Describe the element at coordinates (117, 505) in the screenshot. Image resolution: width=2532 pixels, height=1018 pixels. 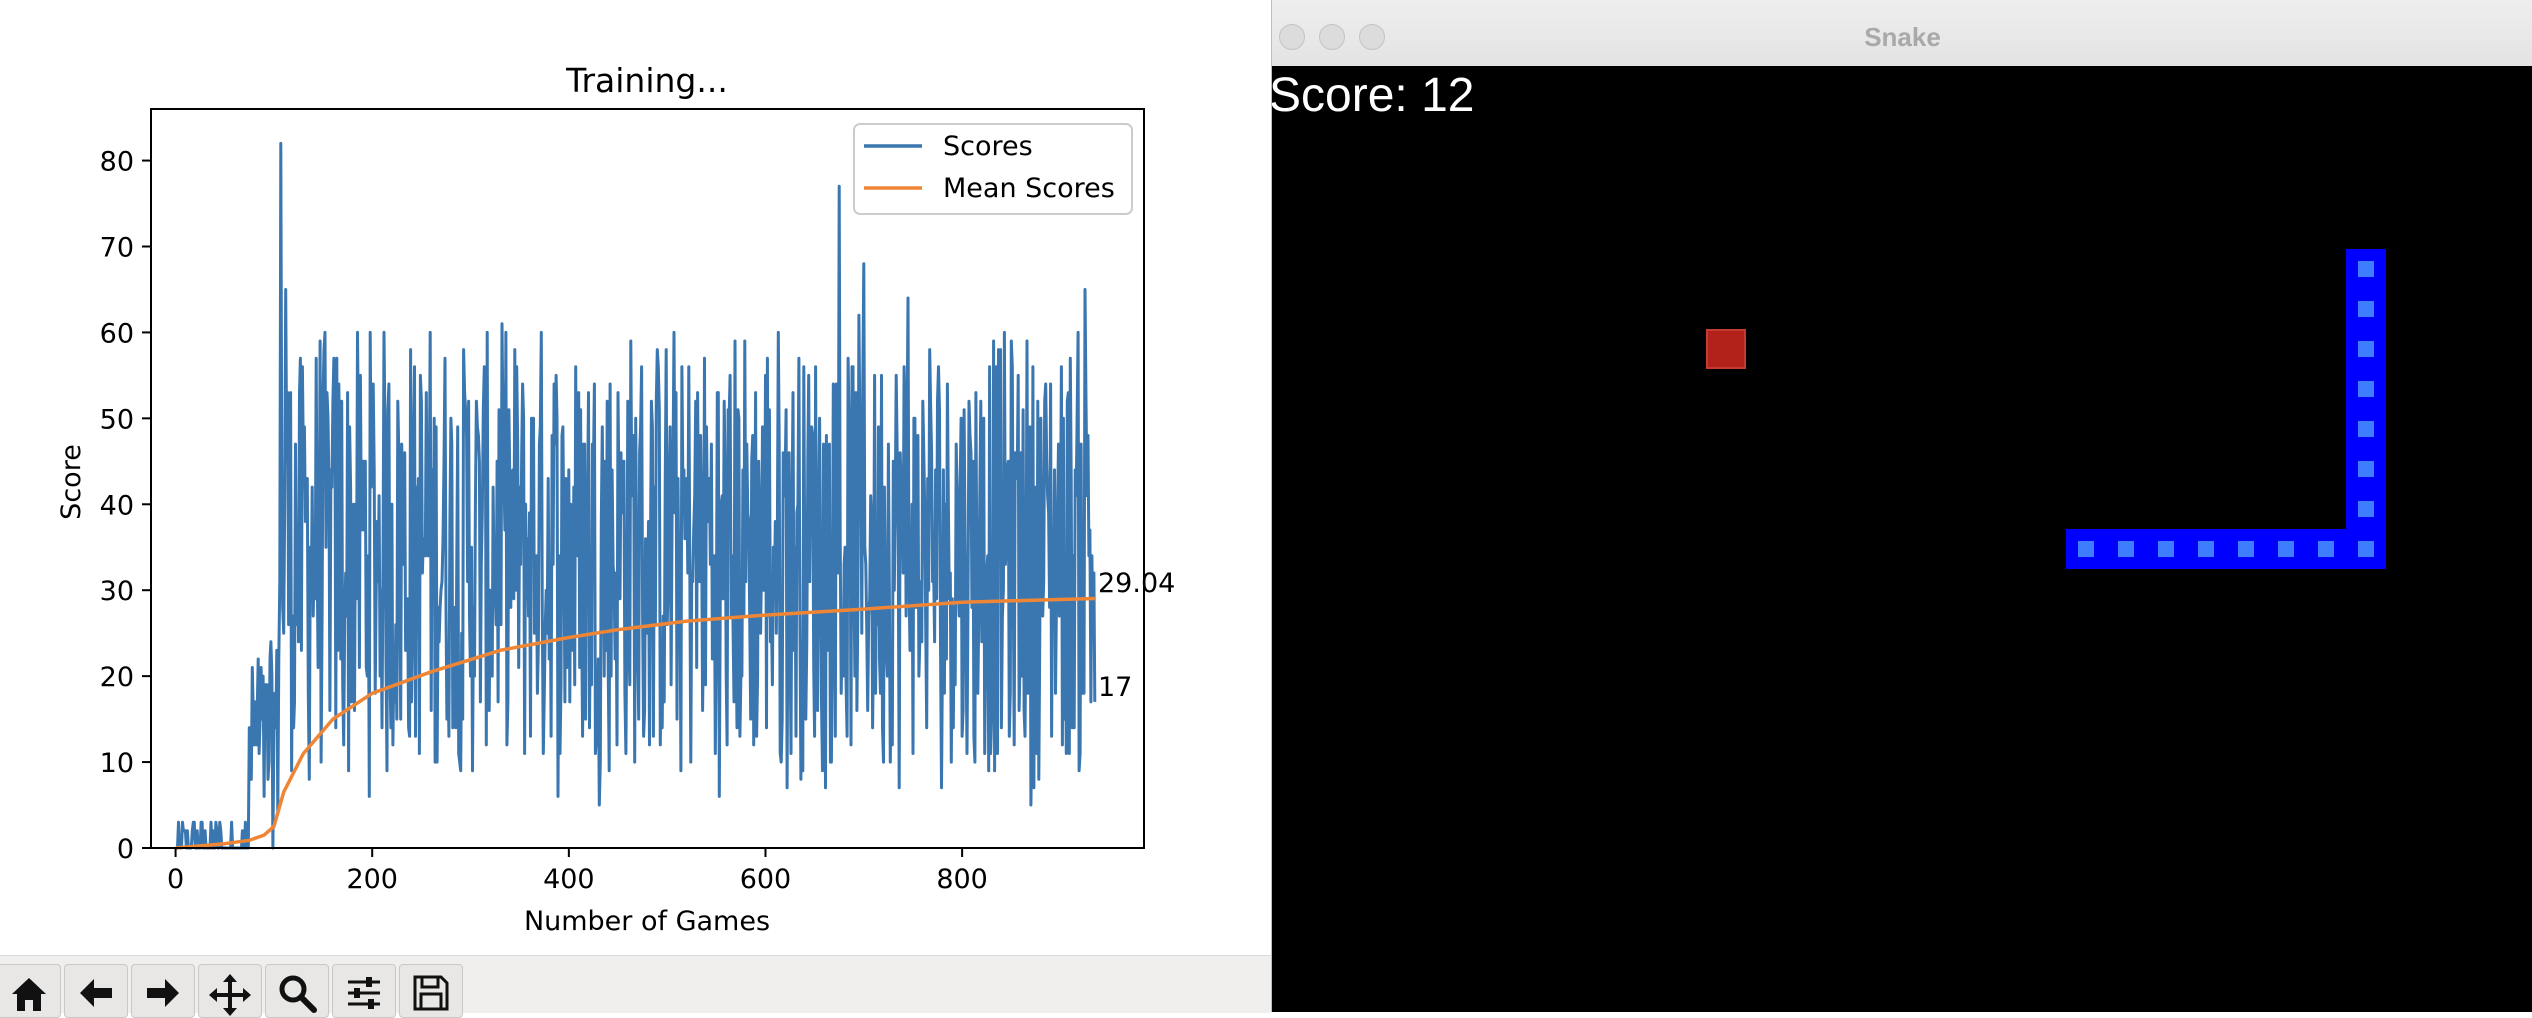
I see `y-tick-label: 40` at that location.